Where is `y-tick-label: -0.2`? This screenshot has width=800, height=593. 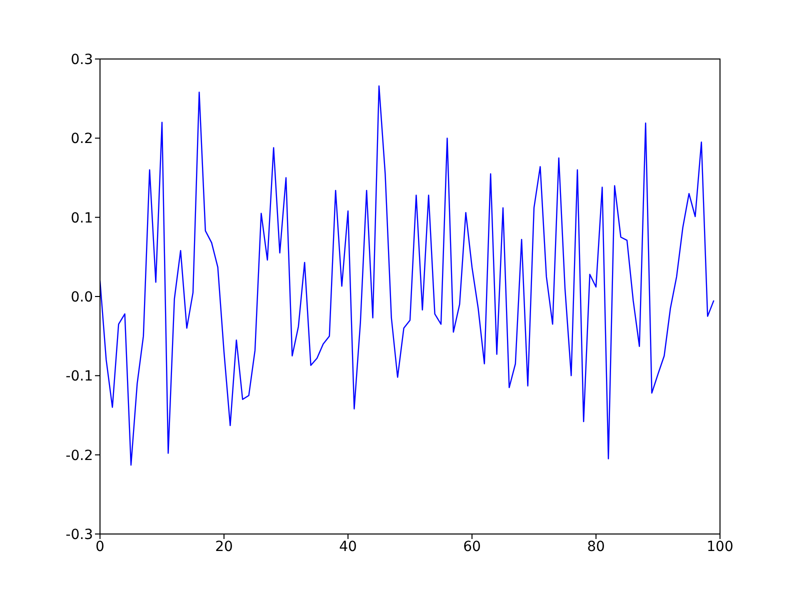
y-tick-label: -0.2 is located at coordinates (79, 456).